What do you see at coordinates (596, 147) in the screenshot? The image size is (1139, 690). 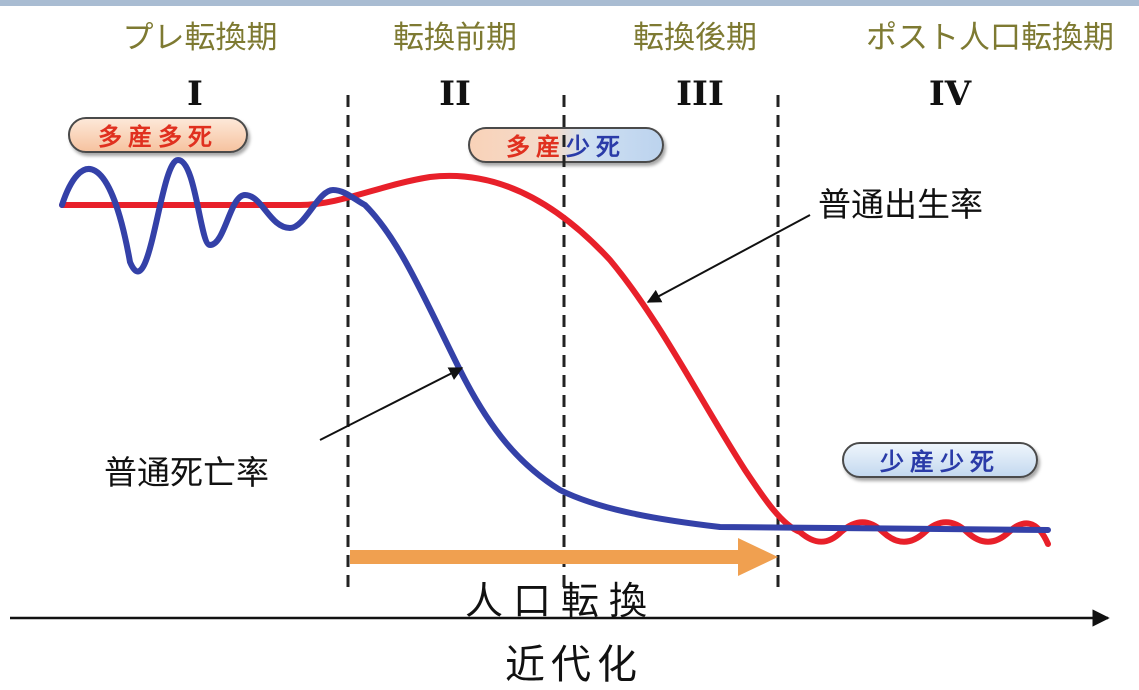 I see `badge-low-death-text: 少死` at bounding box center [596, 147].